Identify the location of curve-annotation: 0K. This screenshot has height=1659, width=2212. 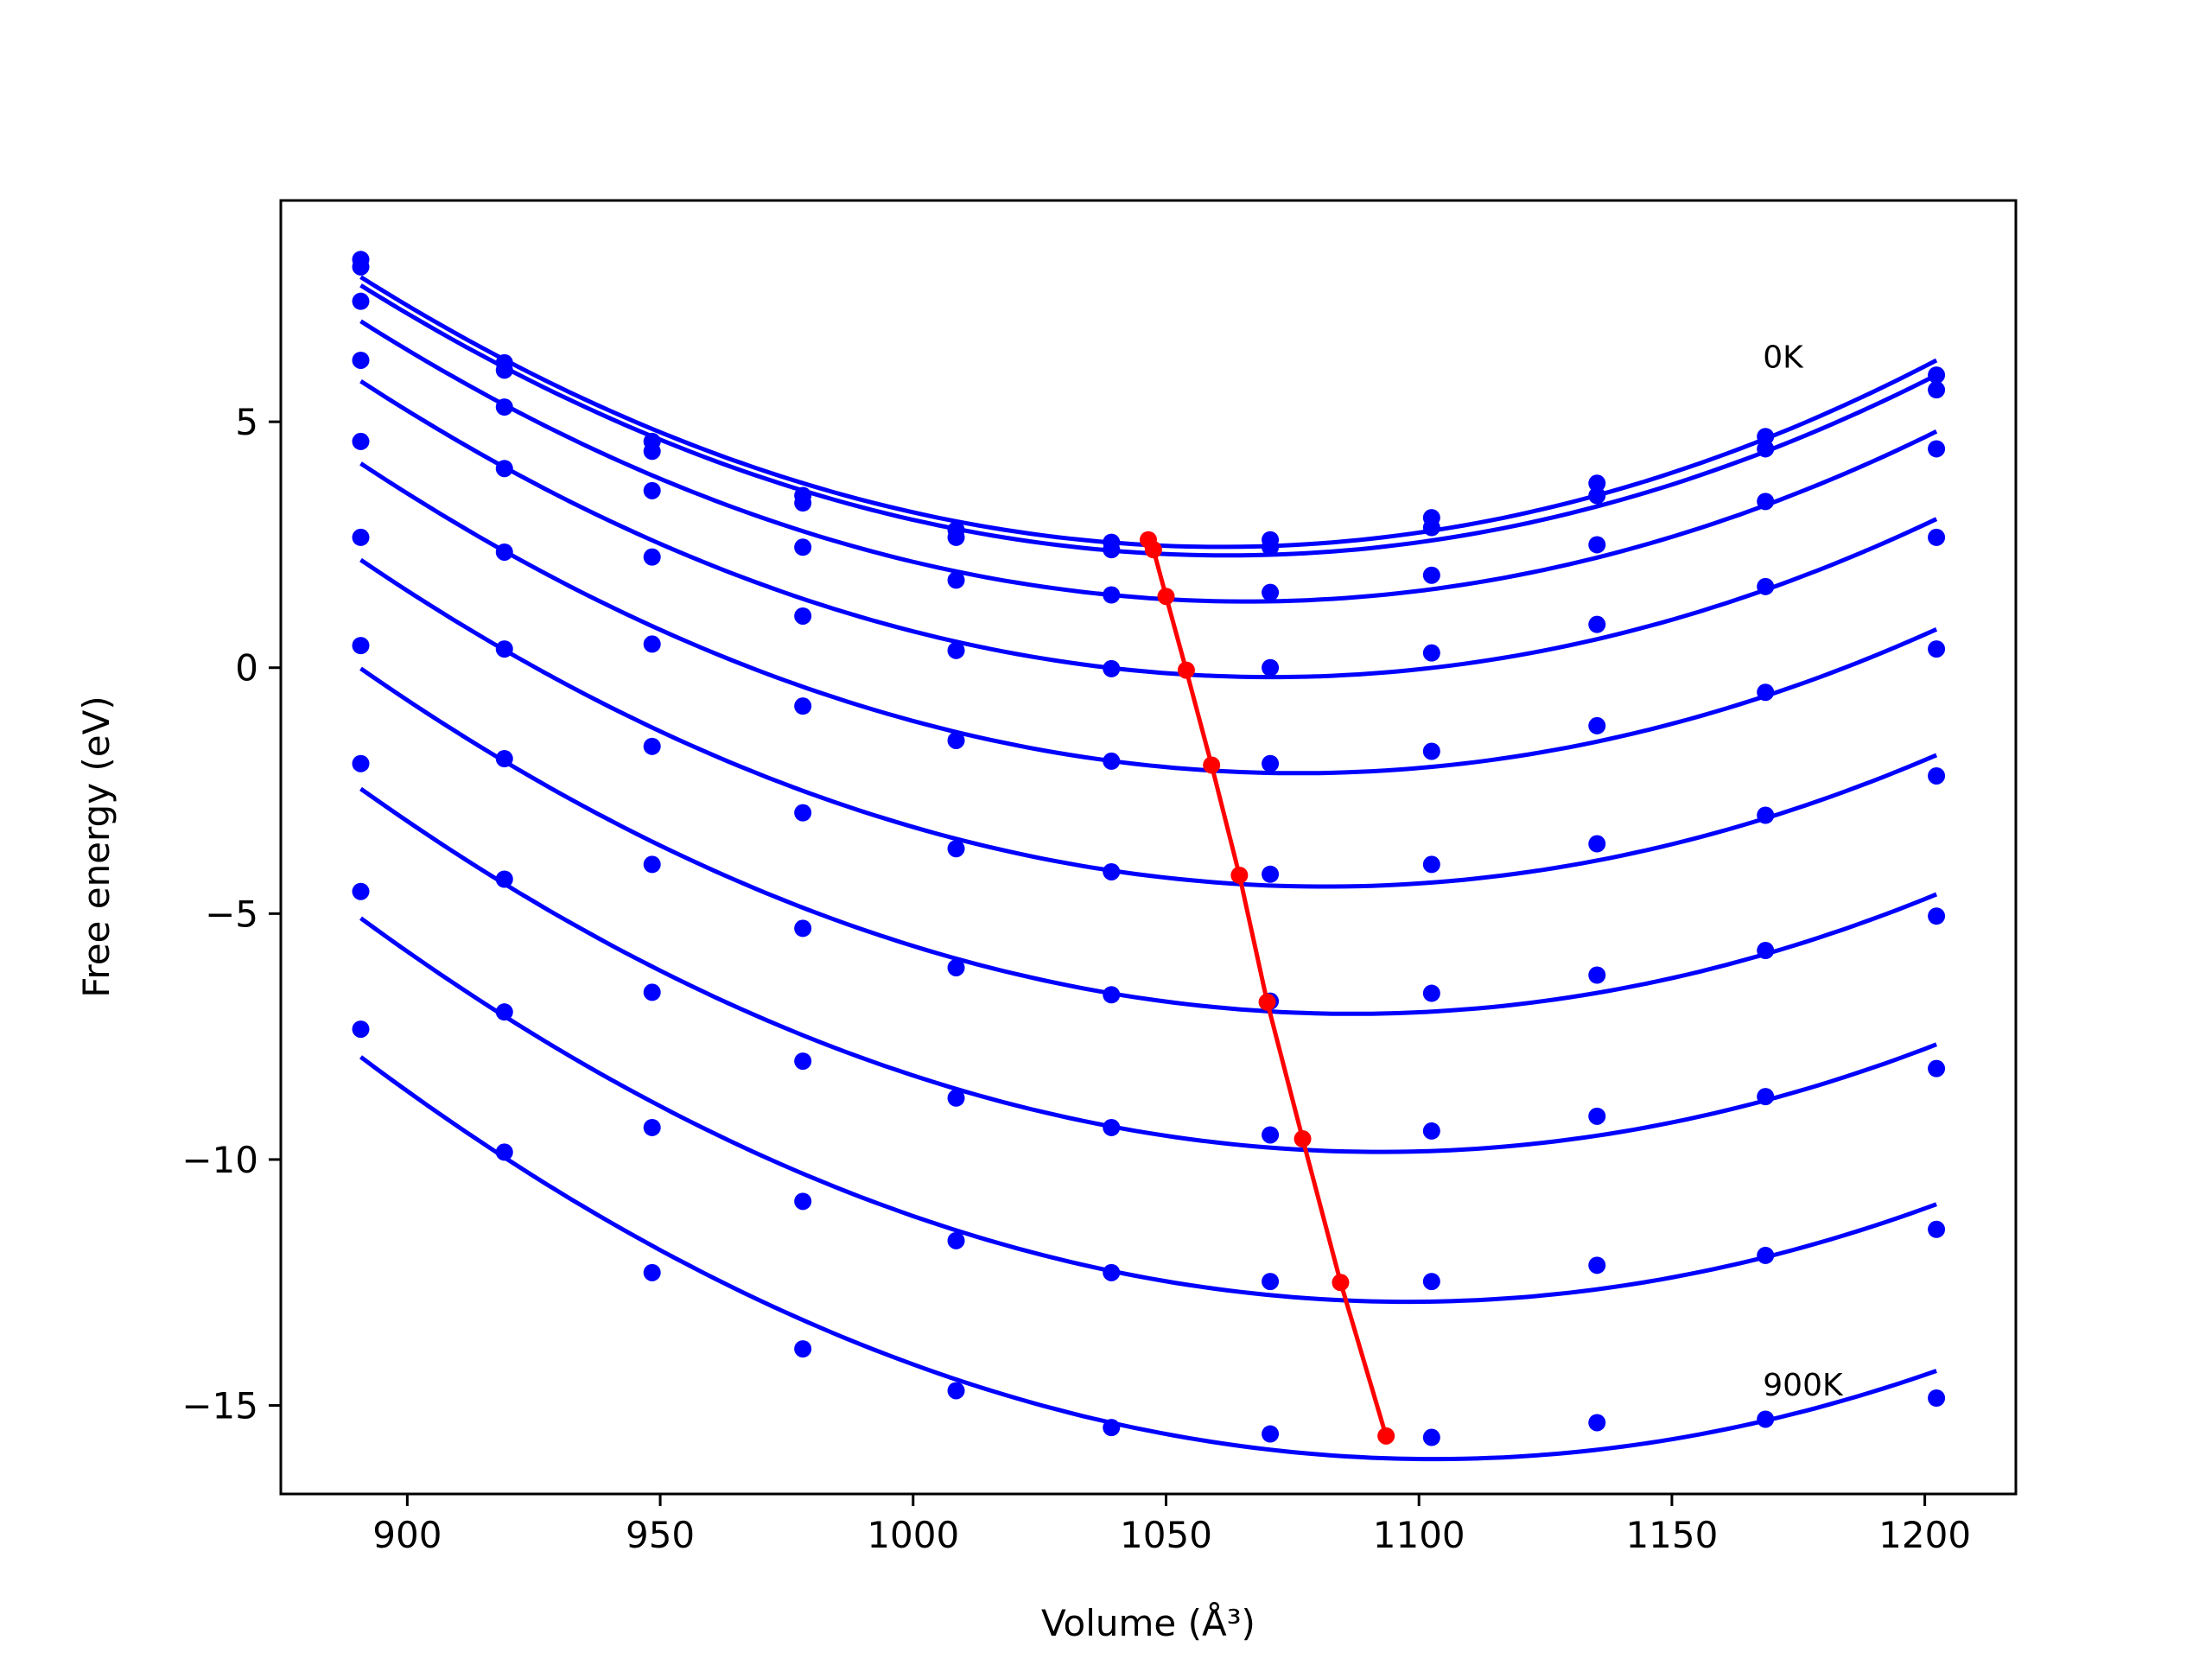
(1784, 358).